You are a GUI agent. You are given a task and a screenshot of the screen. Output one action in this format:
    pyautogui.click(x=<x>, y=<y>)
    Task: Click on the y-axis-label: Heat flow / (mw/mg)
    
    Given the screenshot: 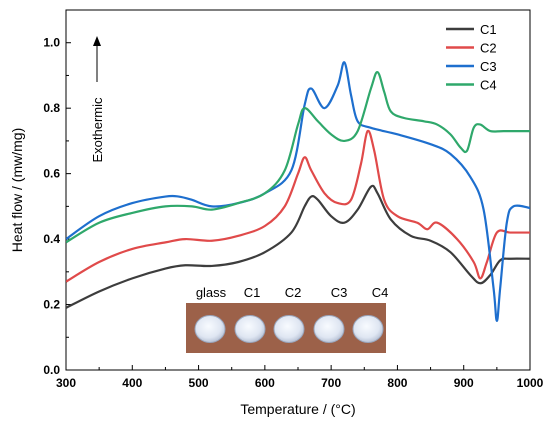 What is the action you would take?
    pyautogui.click(x=17, y=190)
    